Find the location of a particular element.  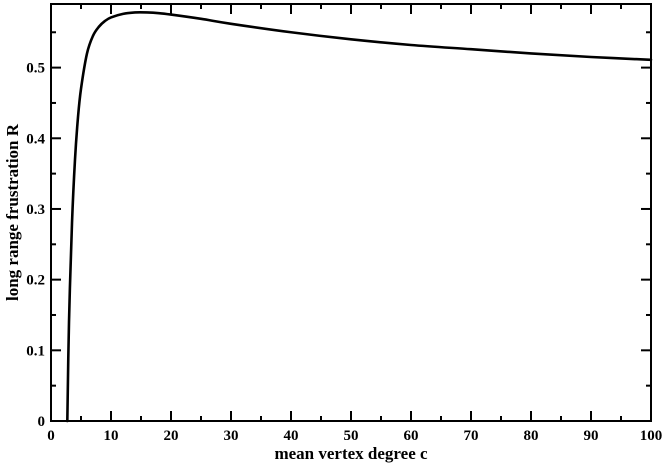

x-tick-label: 30 is located at coordinates (231, 436).